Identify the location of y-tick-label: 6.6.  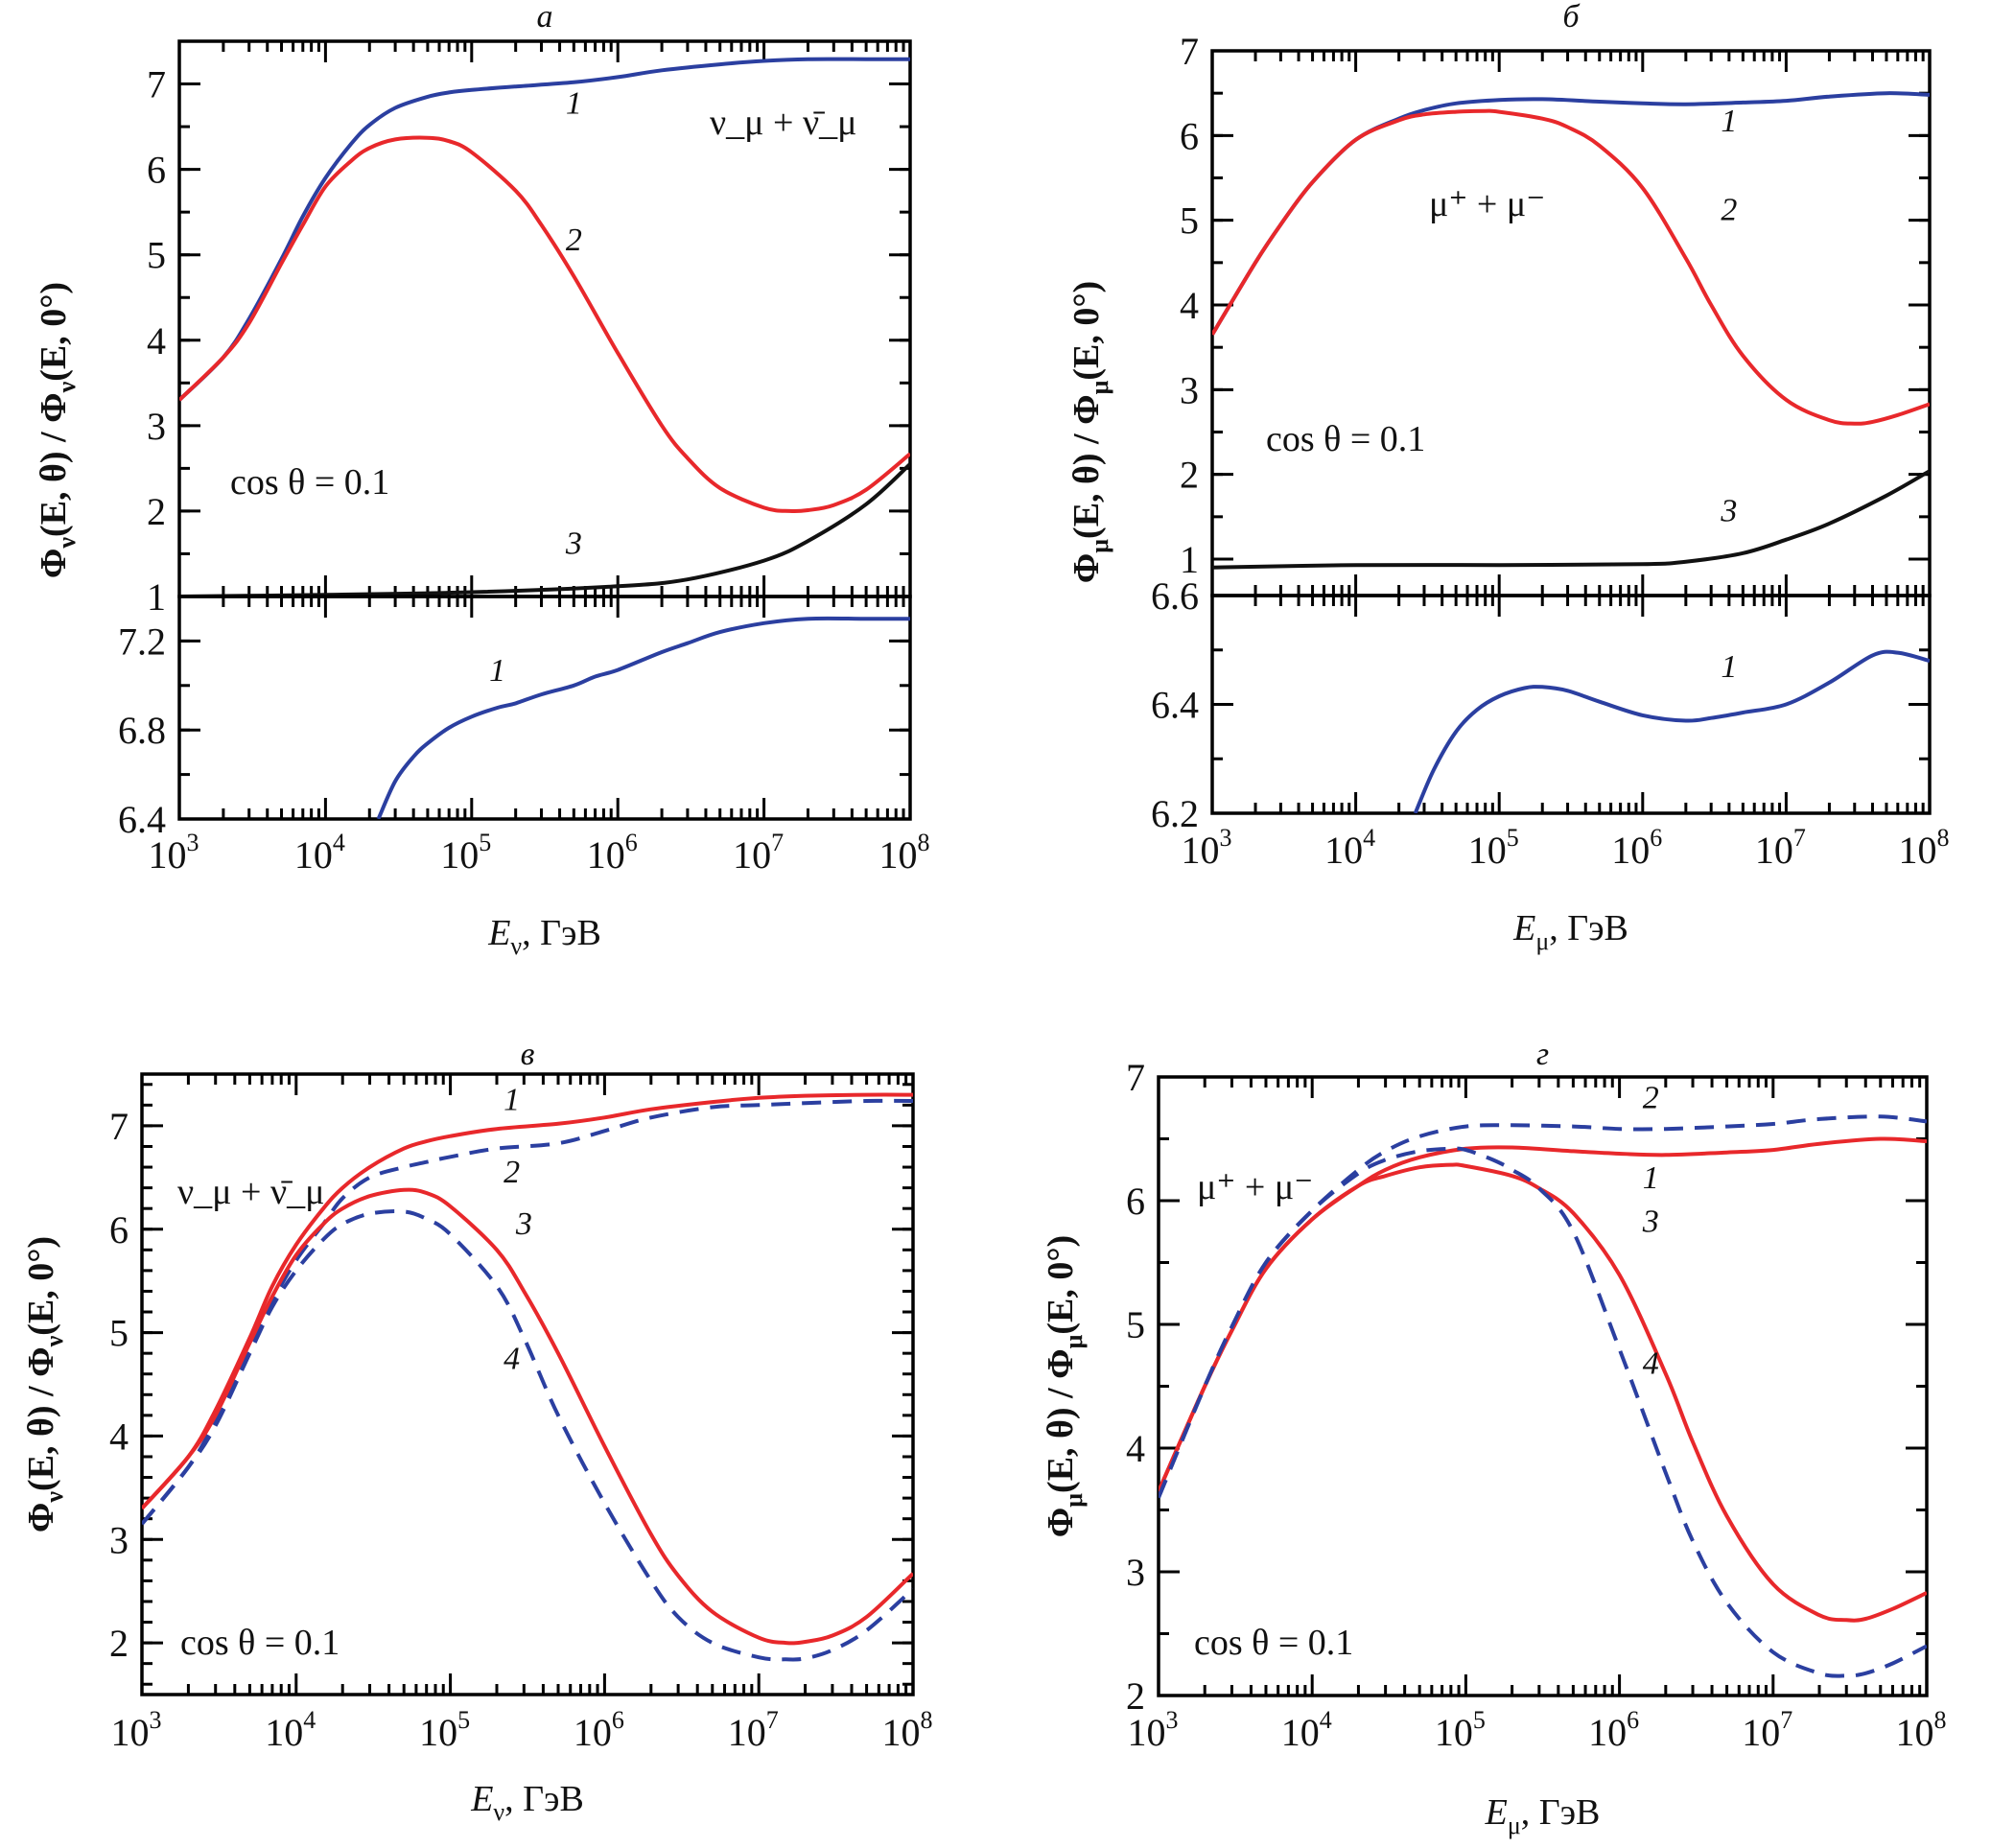
(1175, 596).